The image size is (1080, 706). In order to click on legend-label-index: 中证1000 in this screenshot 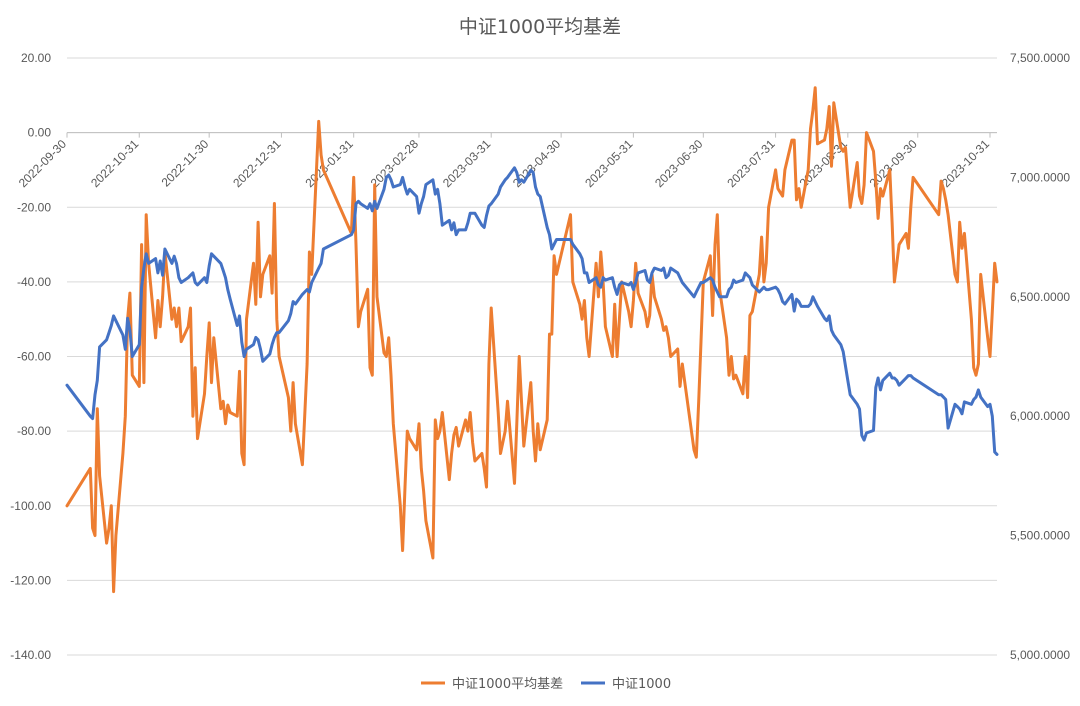, I will do `click(641, 684)`.